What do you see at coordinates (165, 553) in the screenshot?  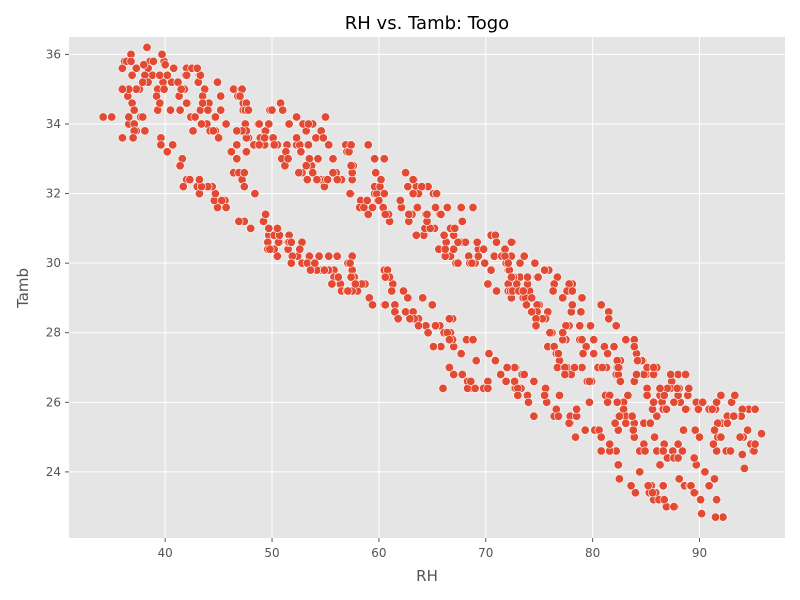 I see `x-tick-label: 40` at bounding box center [165, 553].